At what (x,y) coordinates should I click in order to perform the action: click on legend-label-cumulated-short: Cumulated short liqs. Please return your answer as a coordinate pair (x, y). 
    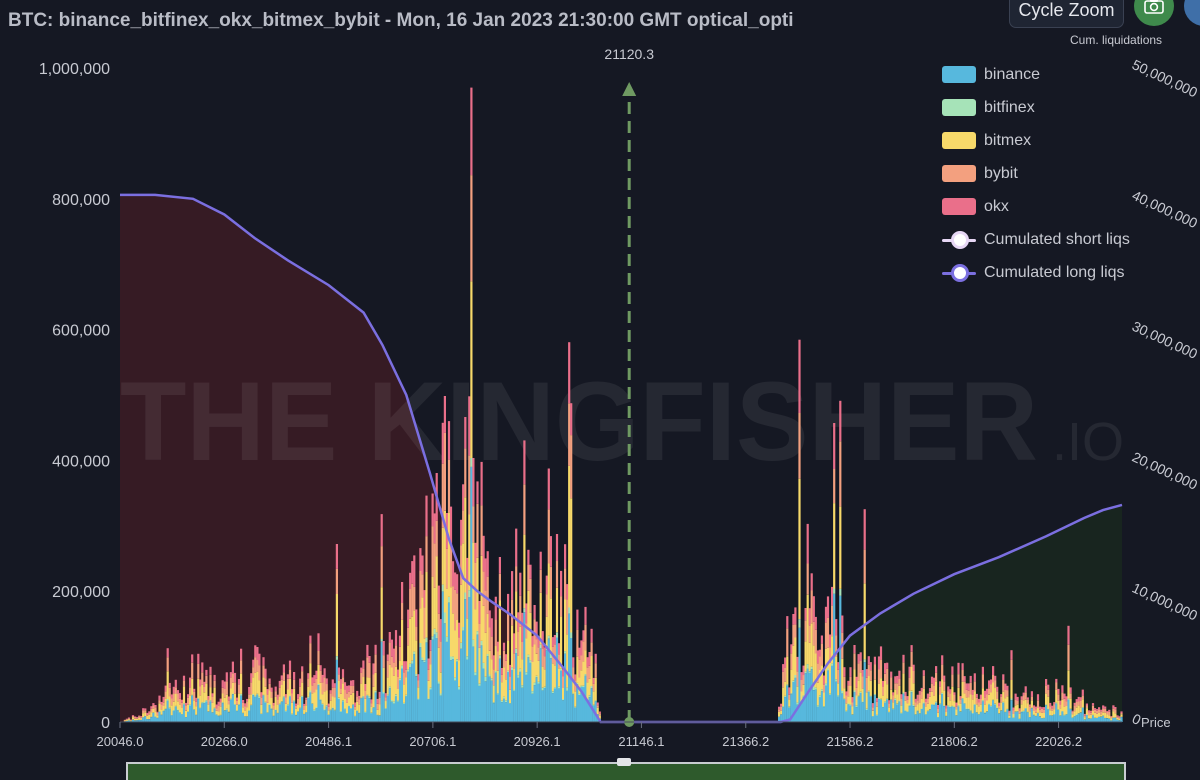
    Looking at the image, I should click on (1057, 239).